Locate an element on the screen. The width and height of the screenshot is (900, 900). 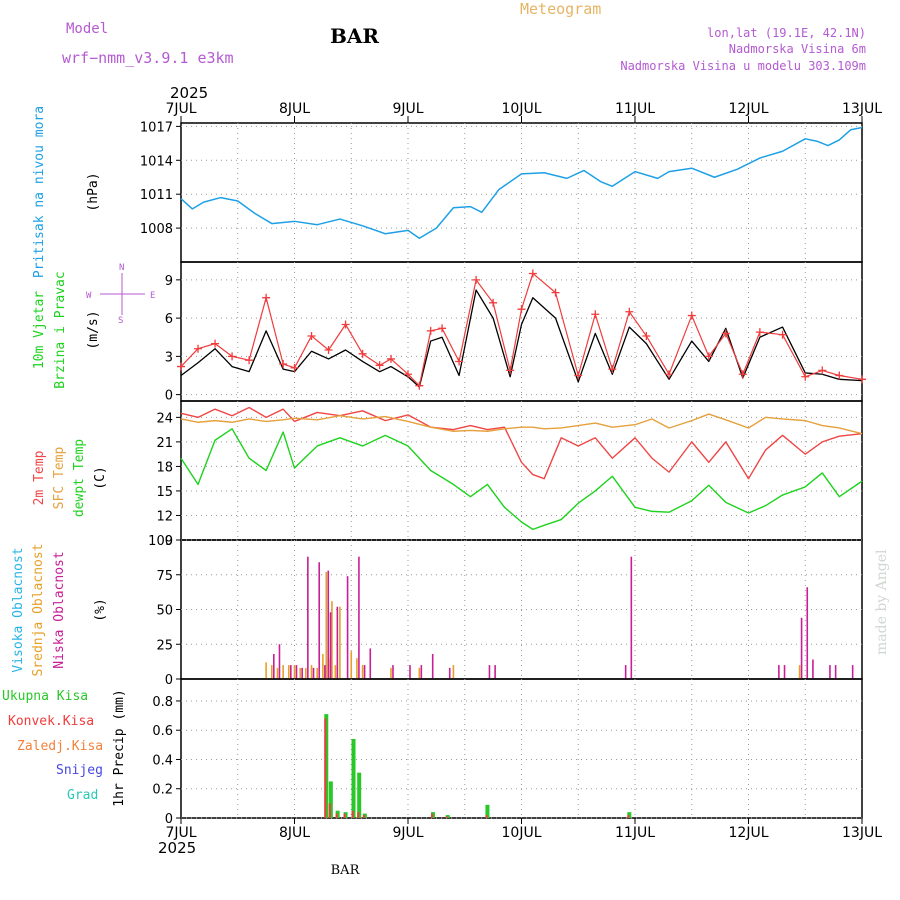
pressure-ytick-label: 1011 is located at coordinates (156, 195).